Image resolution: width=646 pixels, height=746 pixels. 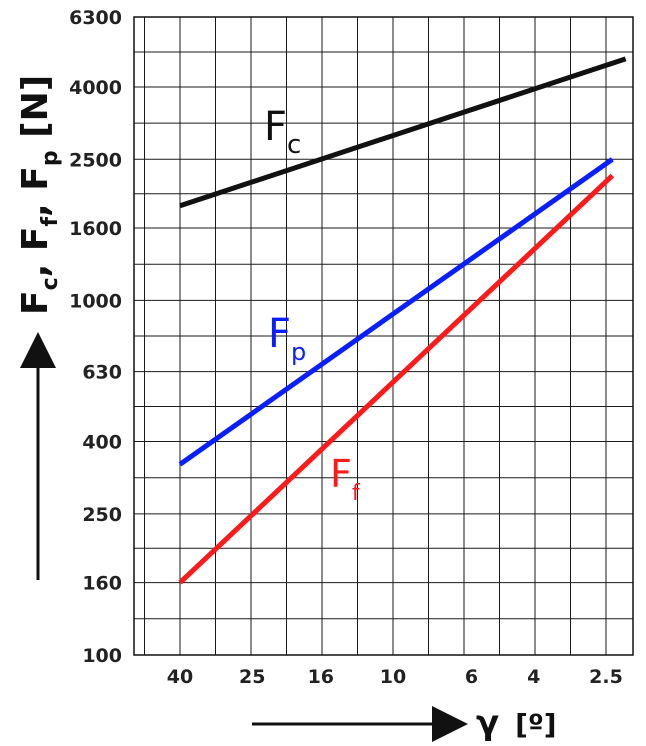 What do you see at coordinates (95, 88) in the screenshot?
I see `y-tick-label: 4000` at bounding box center [95, 88].